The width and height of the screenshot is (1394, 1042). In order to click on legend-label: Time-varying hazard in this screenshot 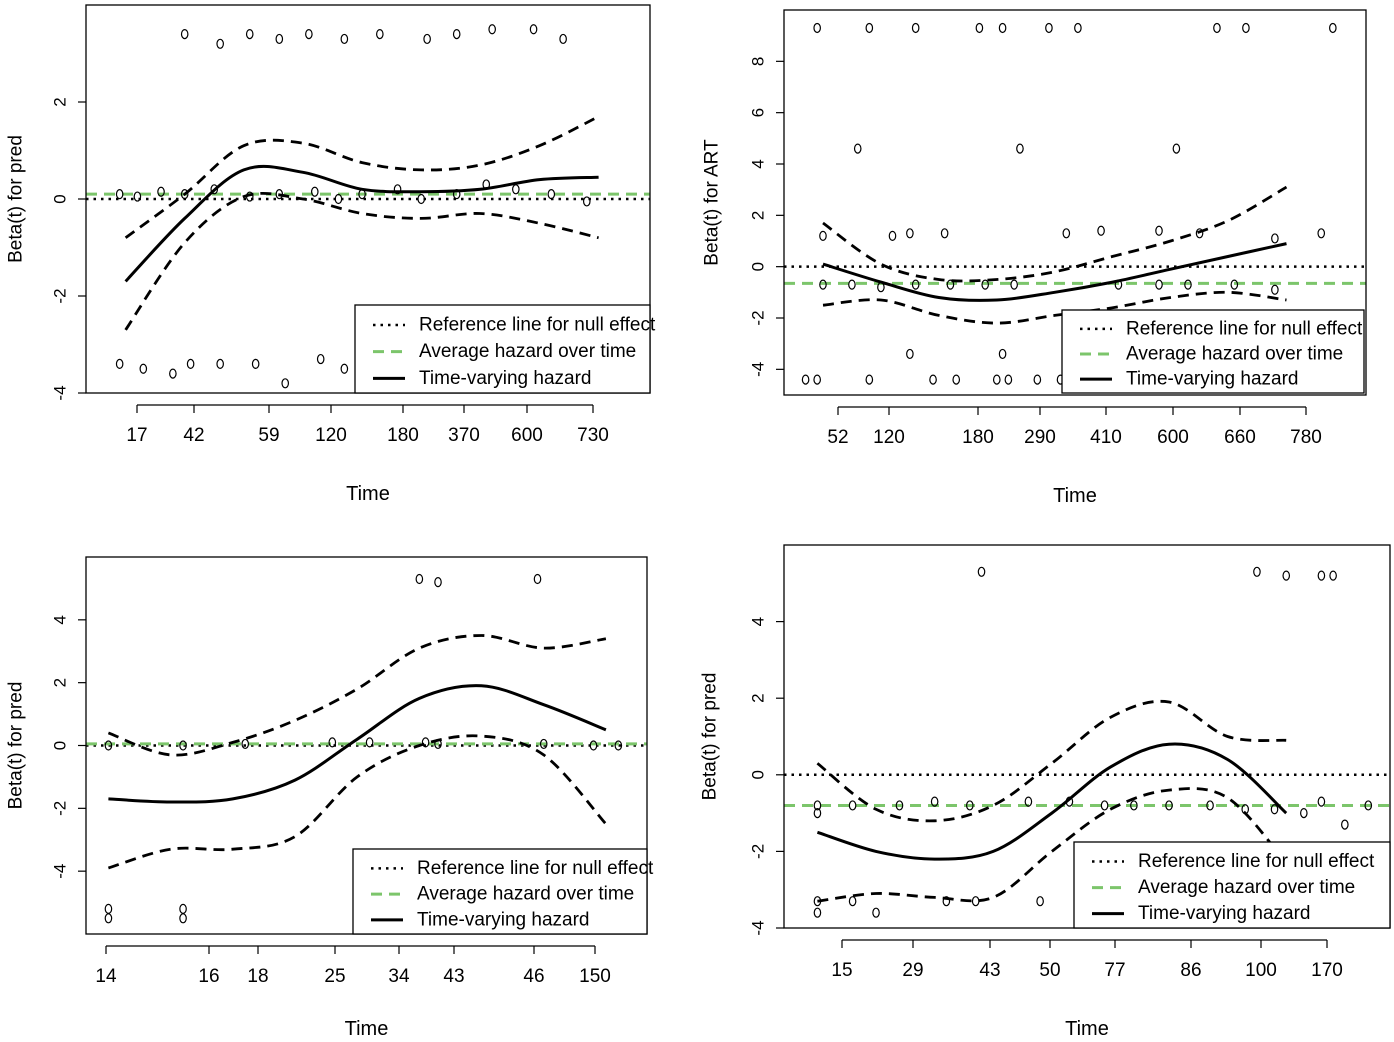, I will do `click(505, 378)`.